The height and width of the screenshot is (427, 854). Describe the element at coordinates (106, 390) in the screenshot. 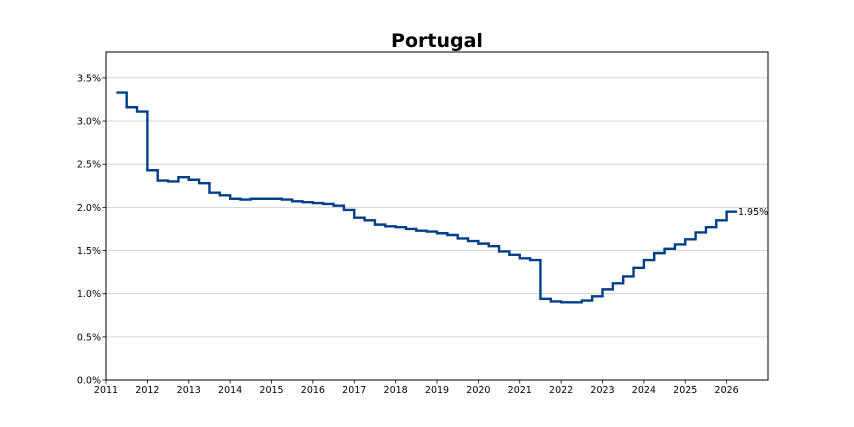

I see `x-tick-label: 2011` at that location.